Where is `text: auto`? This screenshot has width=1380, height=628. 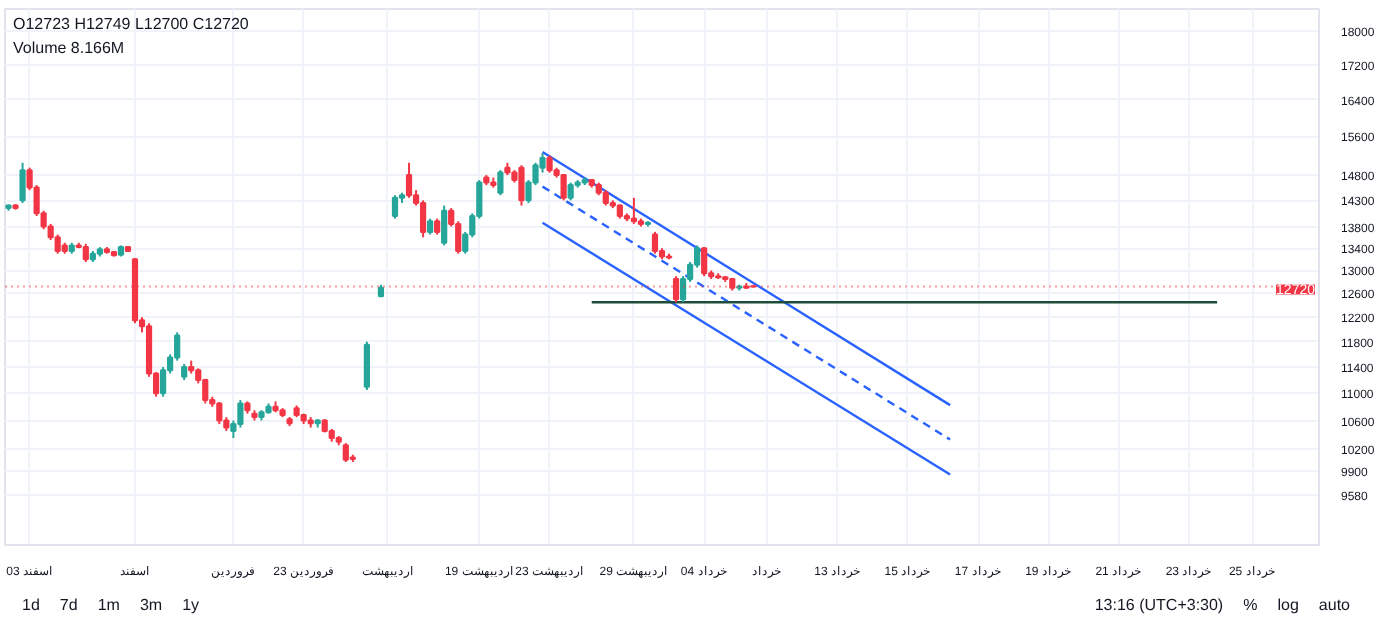 text: auto is located at coordinates (1334, 605).